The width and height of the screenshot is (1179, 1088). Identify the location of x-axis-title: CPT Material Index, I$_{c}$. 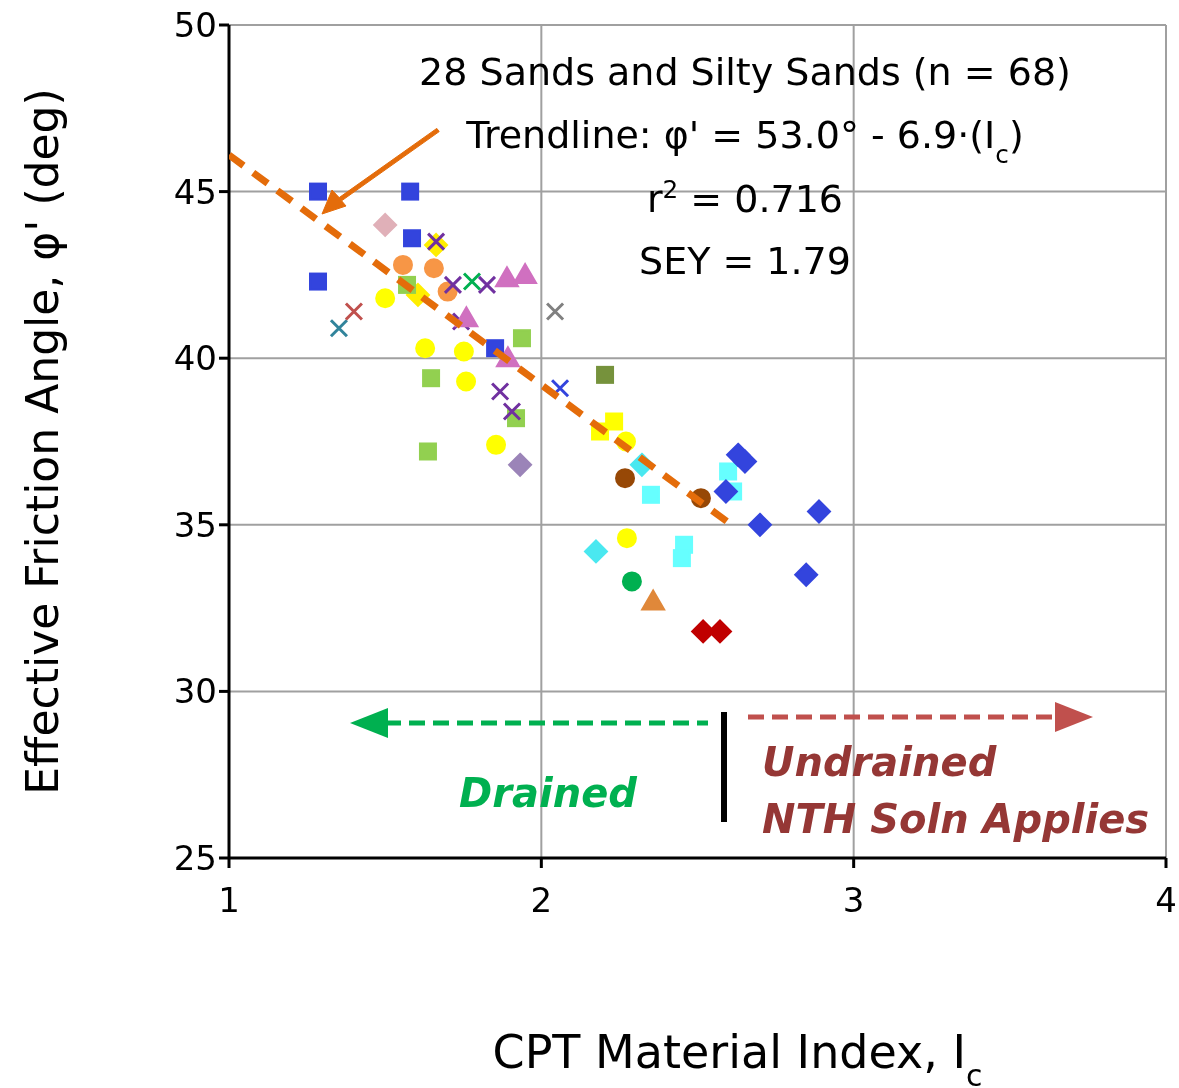
(737, 1056).